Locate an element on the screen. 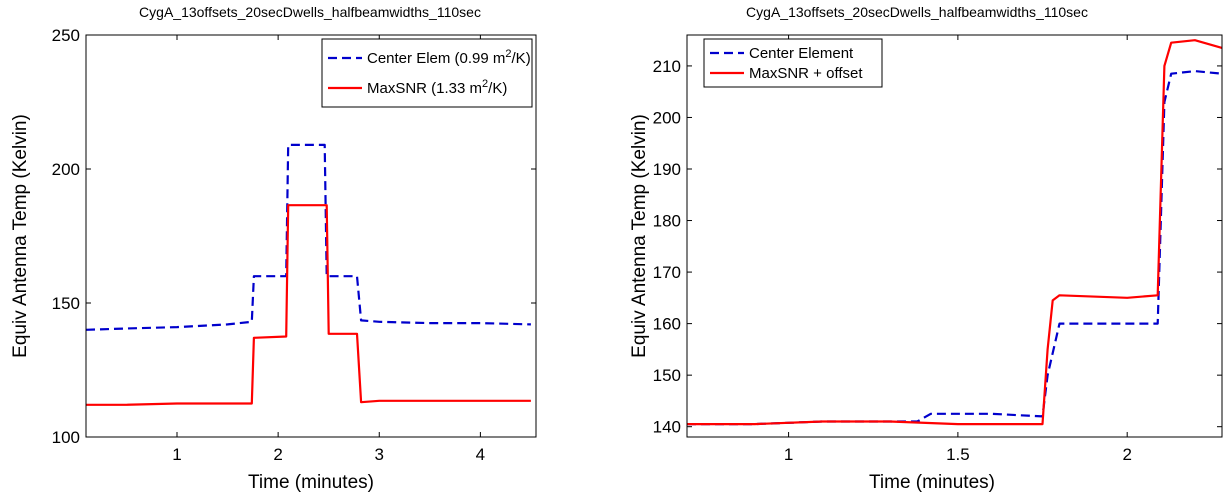 The image size is (1225, 499). left-y-tick-label: 100 is located at coordinates (66, 437).